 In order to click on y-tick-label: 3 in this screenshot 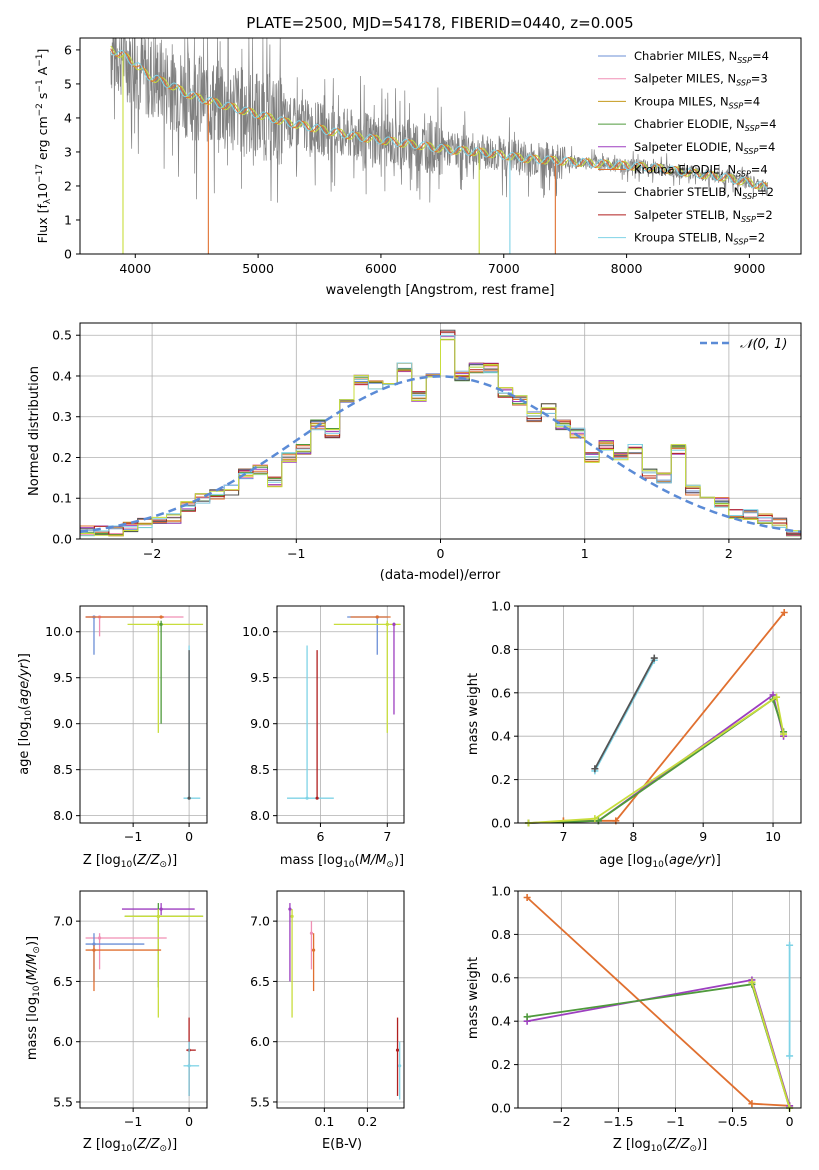, I will do `click(68, 151)`.